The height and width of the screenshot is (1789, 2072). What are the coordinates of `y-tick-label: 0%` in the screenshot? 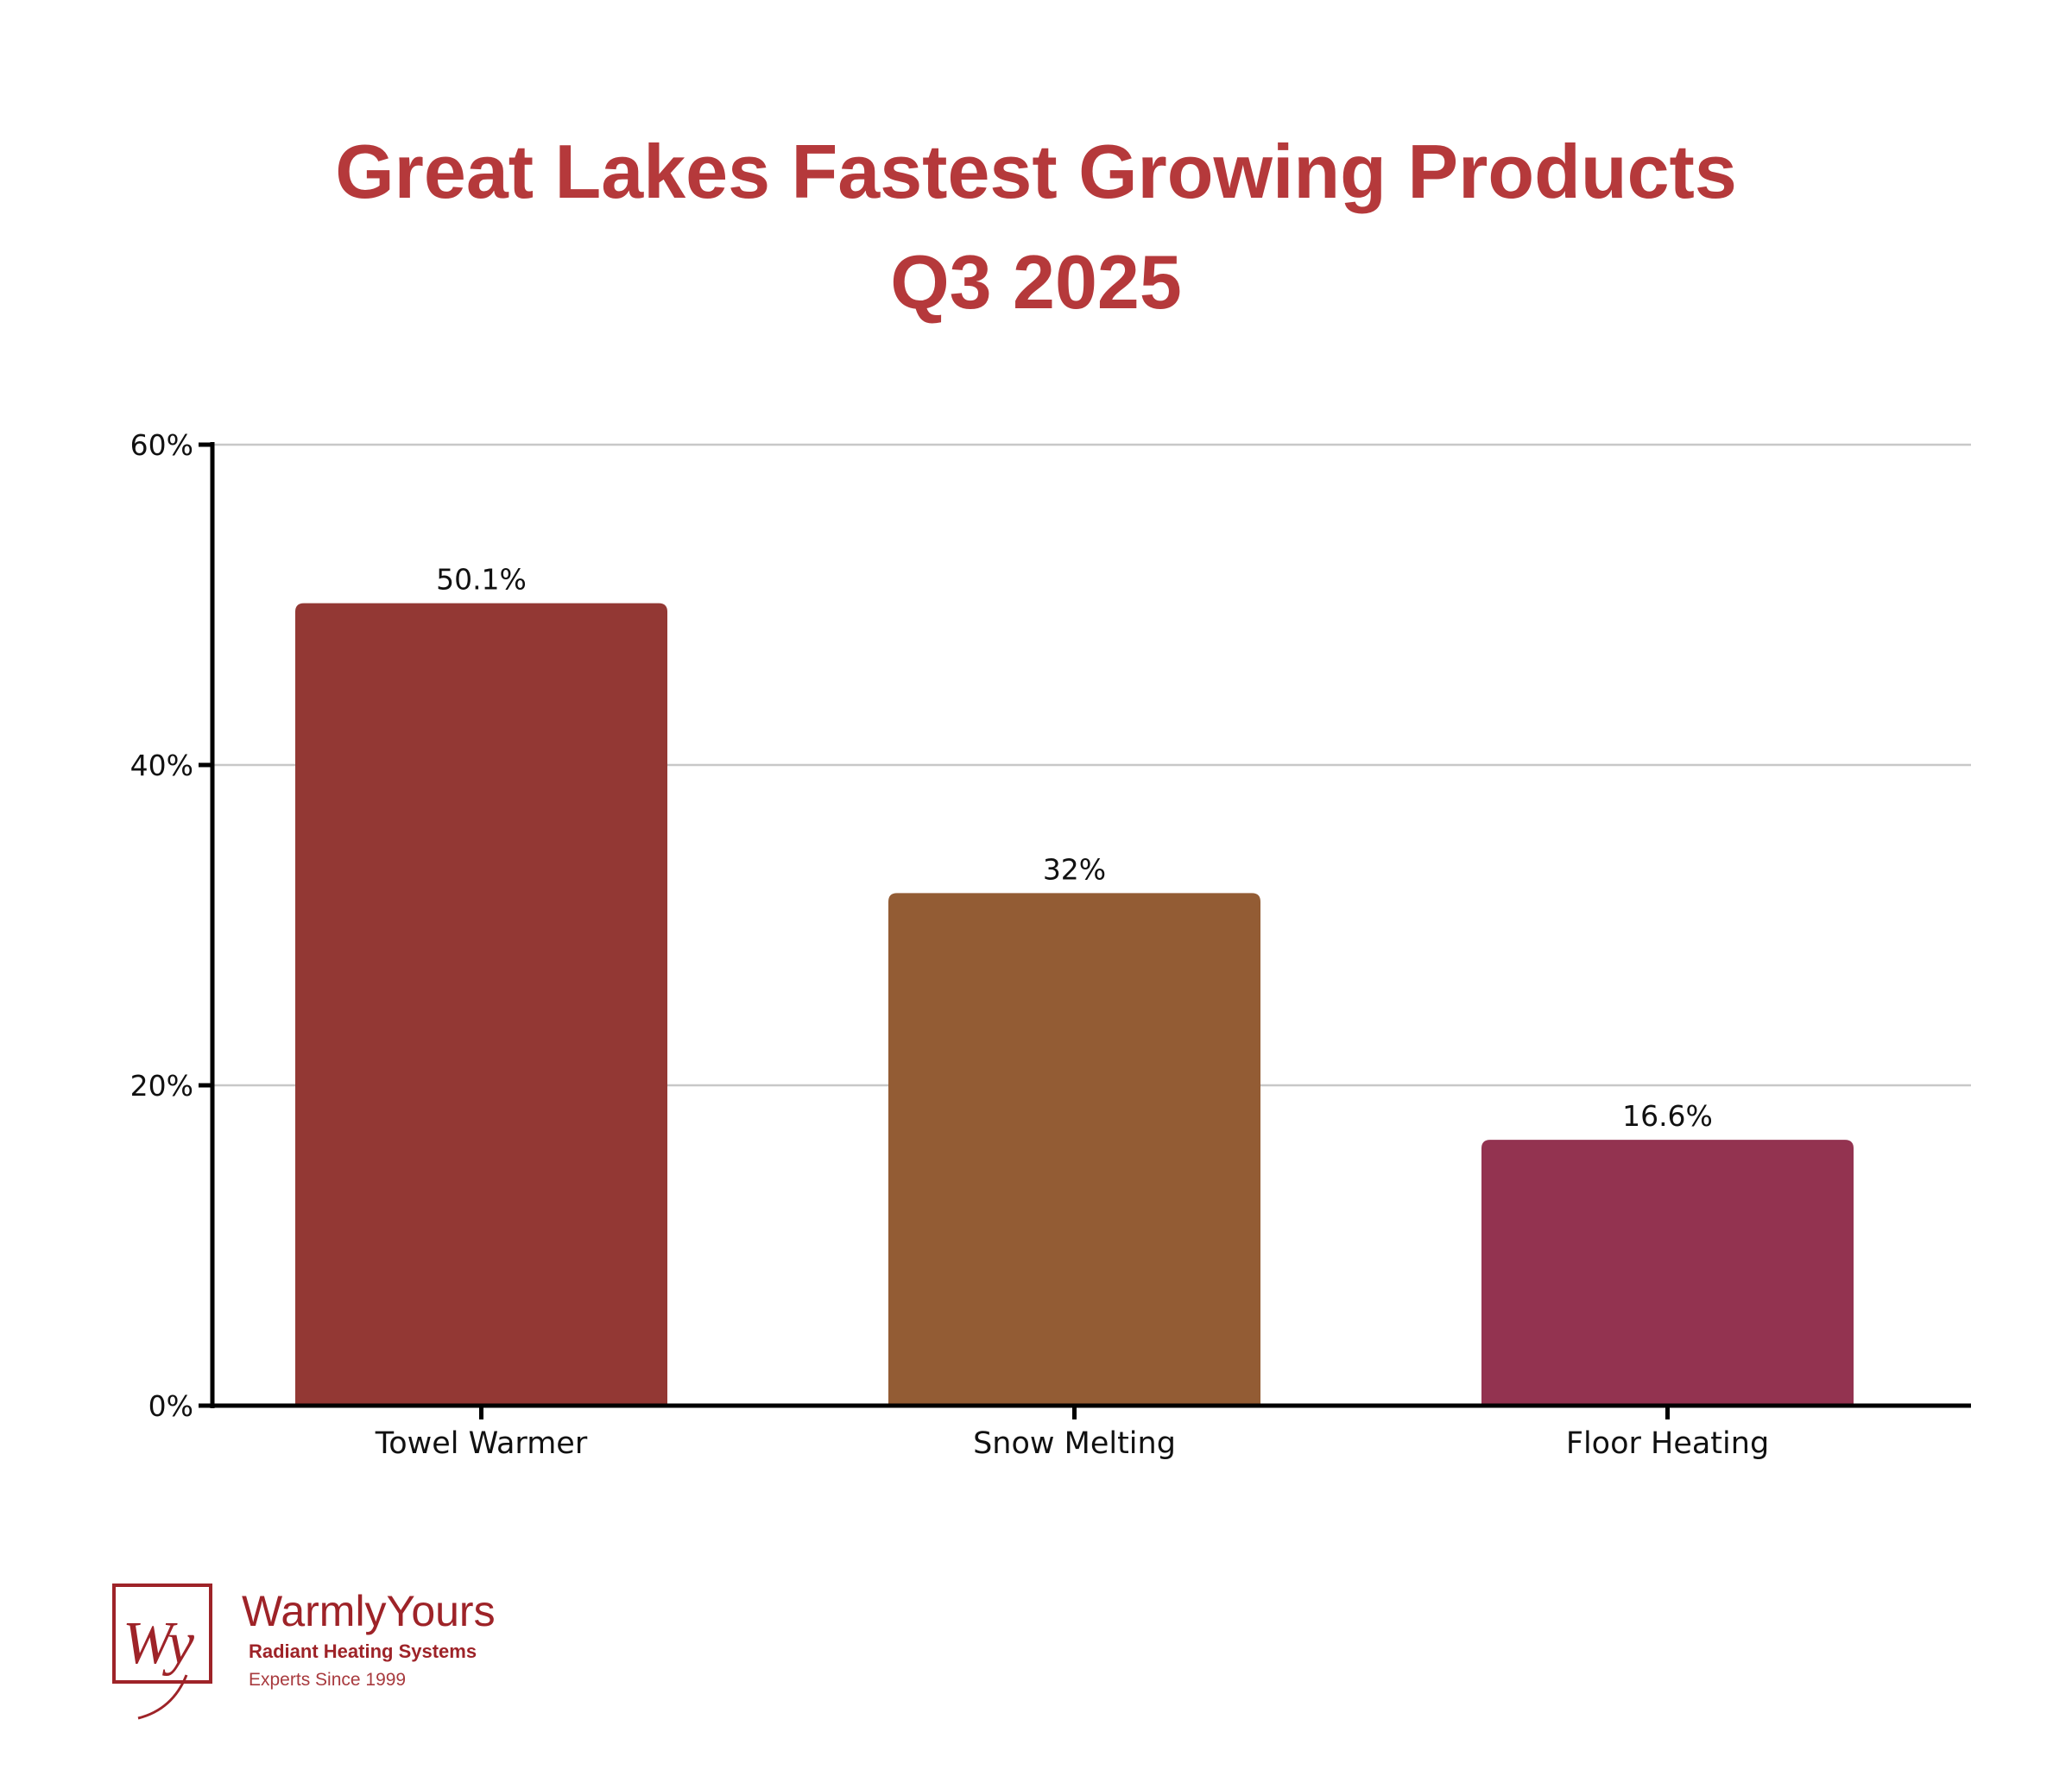 It's located at (170, 1406).